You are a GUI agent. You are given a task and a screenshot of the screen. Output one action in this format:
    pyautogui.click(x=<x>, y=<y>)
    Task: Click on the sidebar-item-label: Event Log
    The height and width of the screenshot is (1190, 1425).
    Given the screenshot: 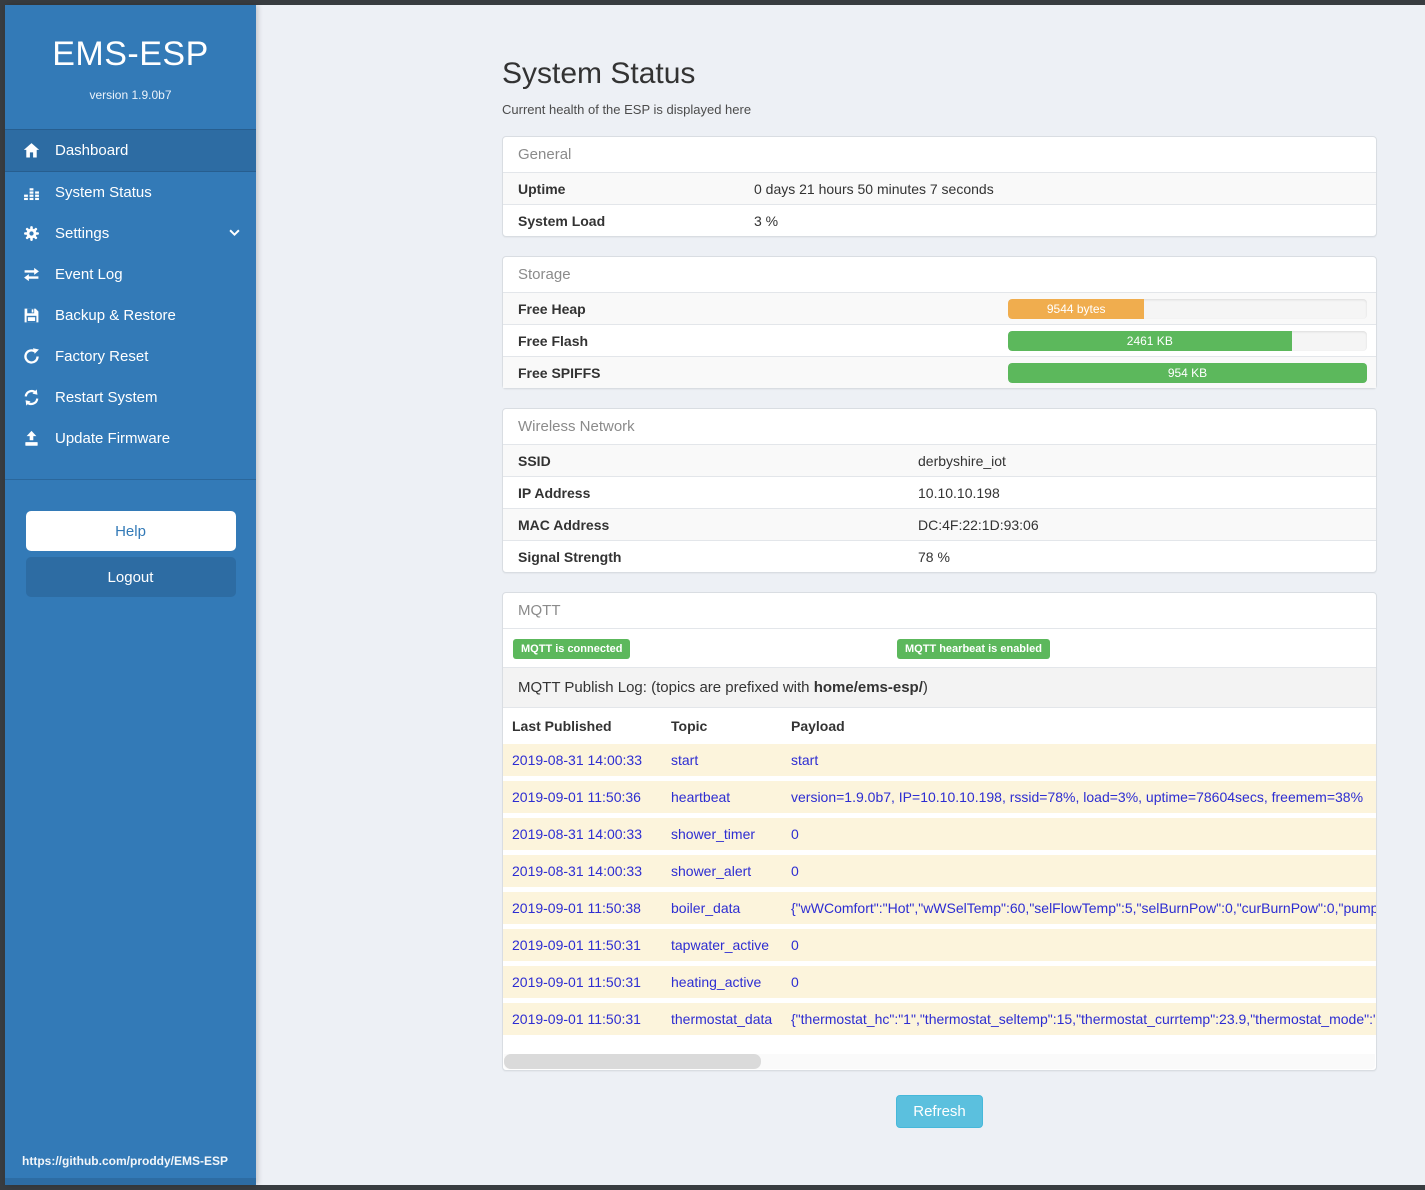 What is the action you would take?
    pyautogui.click(x=89, y=274)
    